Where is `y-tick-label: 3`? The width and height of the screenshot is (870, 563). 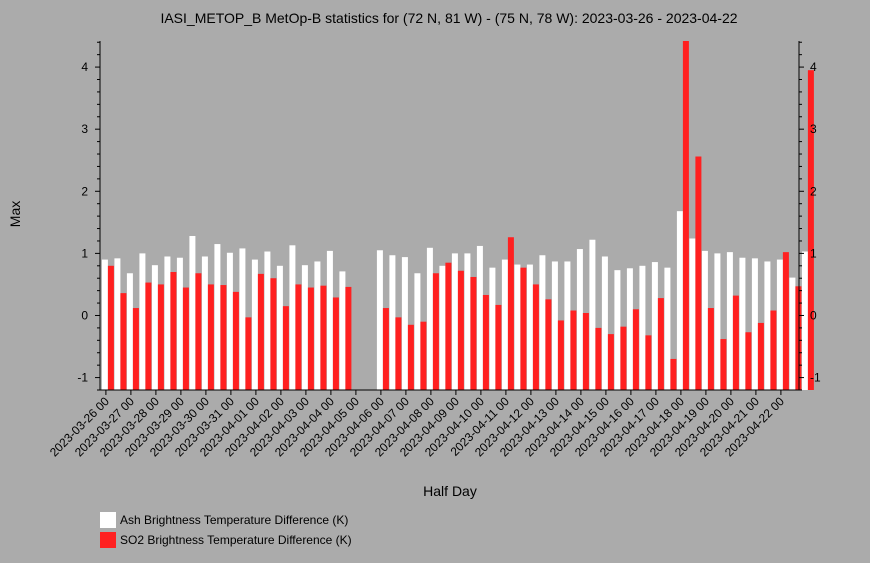
y-tick-label: 3 is located at coordinates (84, 129).